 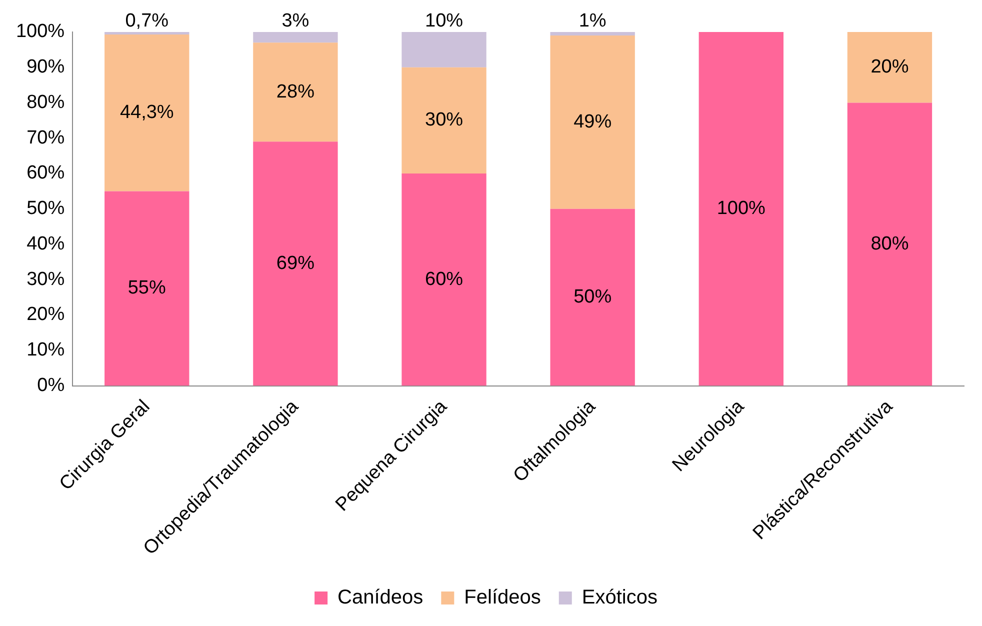 I want to click on data-label: 10%, so click(x=444, y=21).